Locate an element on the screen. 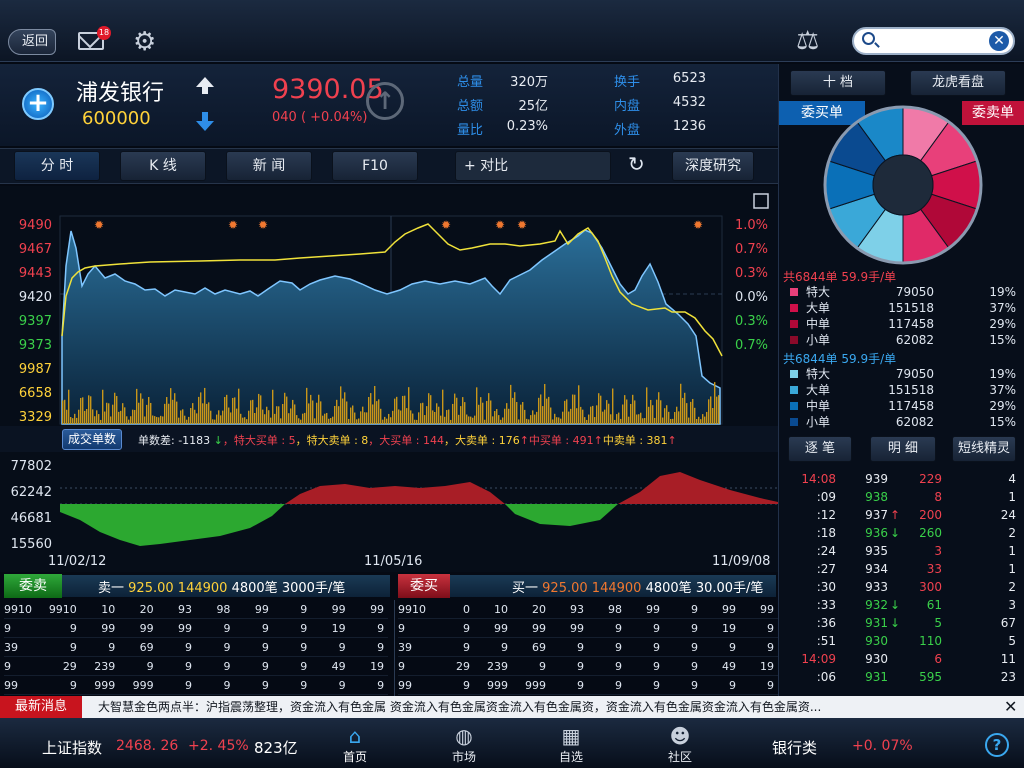  gear-icon: ⚙ is located at coordinates (145, 42).